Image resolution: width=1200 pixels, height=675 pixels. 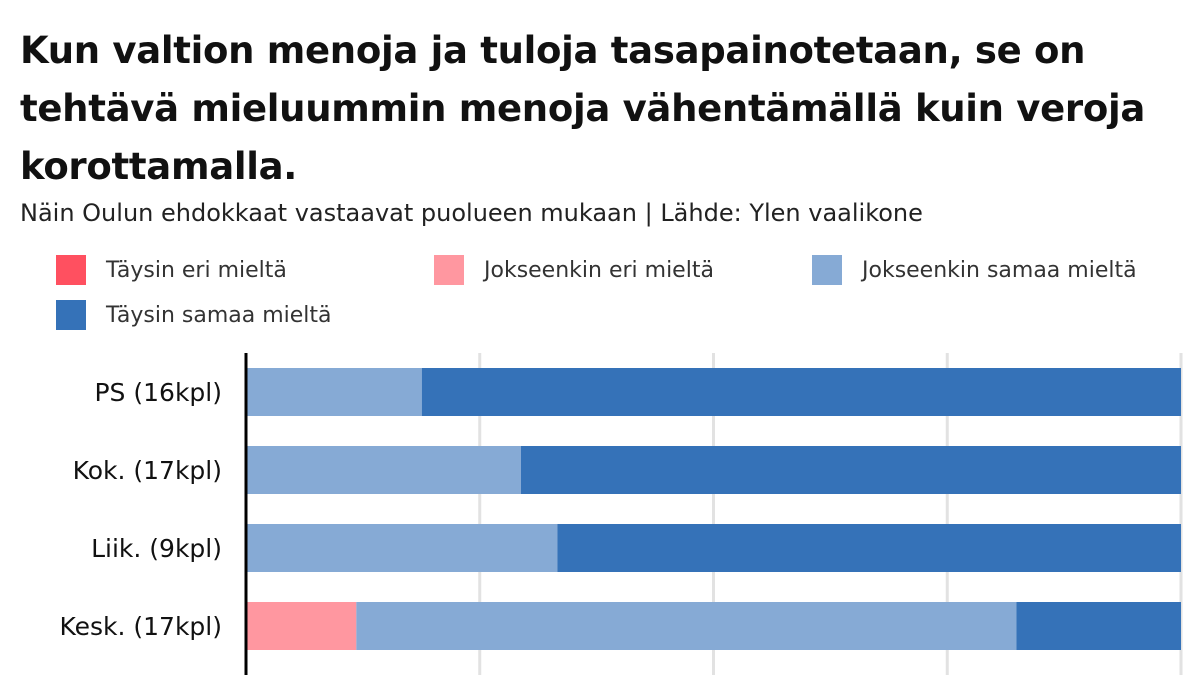 I want to click on category-label: PS (16kpl), so click(x=158, y=392).